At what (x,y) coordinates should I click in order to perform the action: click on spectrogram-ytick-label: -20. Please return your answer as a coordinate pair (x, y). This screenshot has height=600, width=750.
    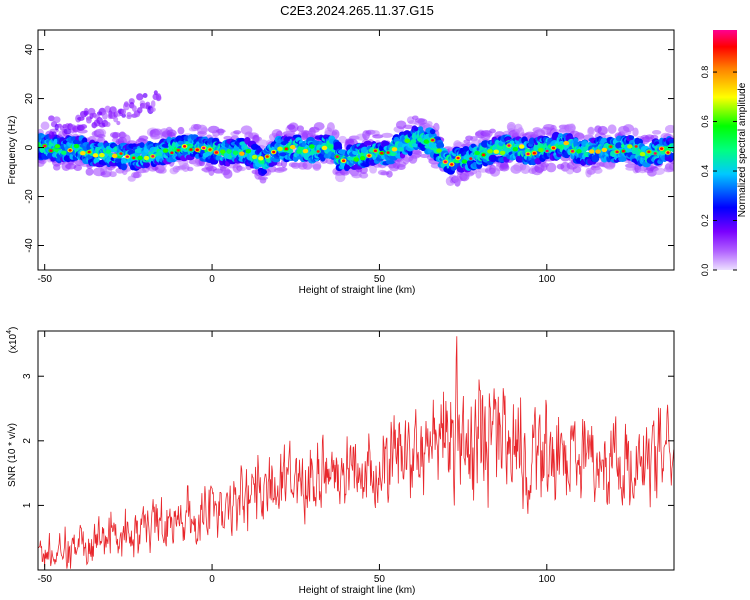
    Looking at the image, I should click on (29, 196).